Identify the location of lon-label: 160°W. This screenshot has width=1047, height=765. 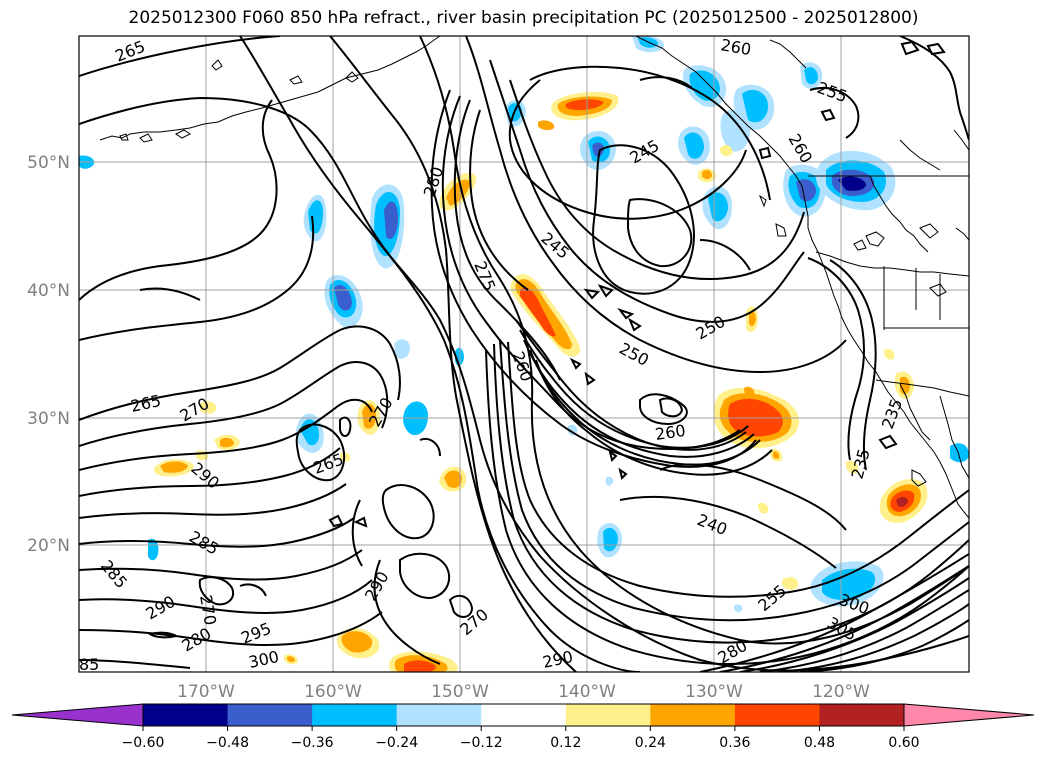
(333, 692).